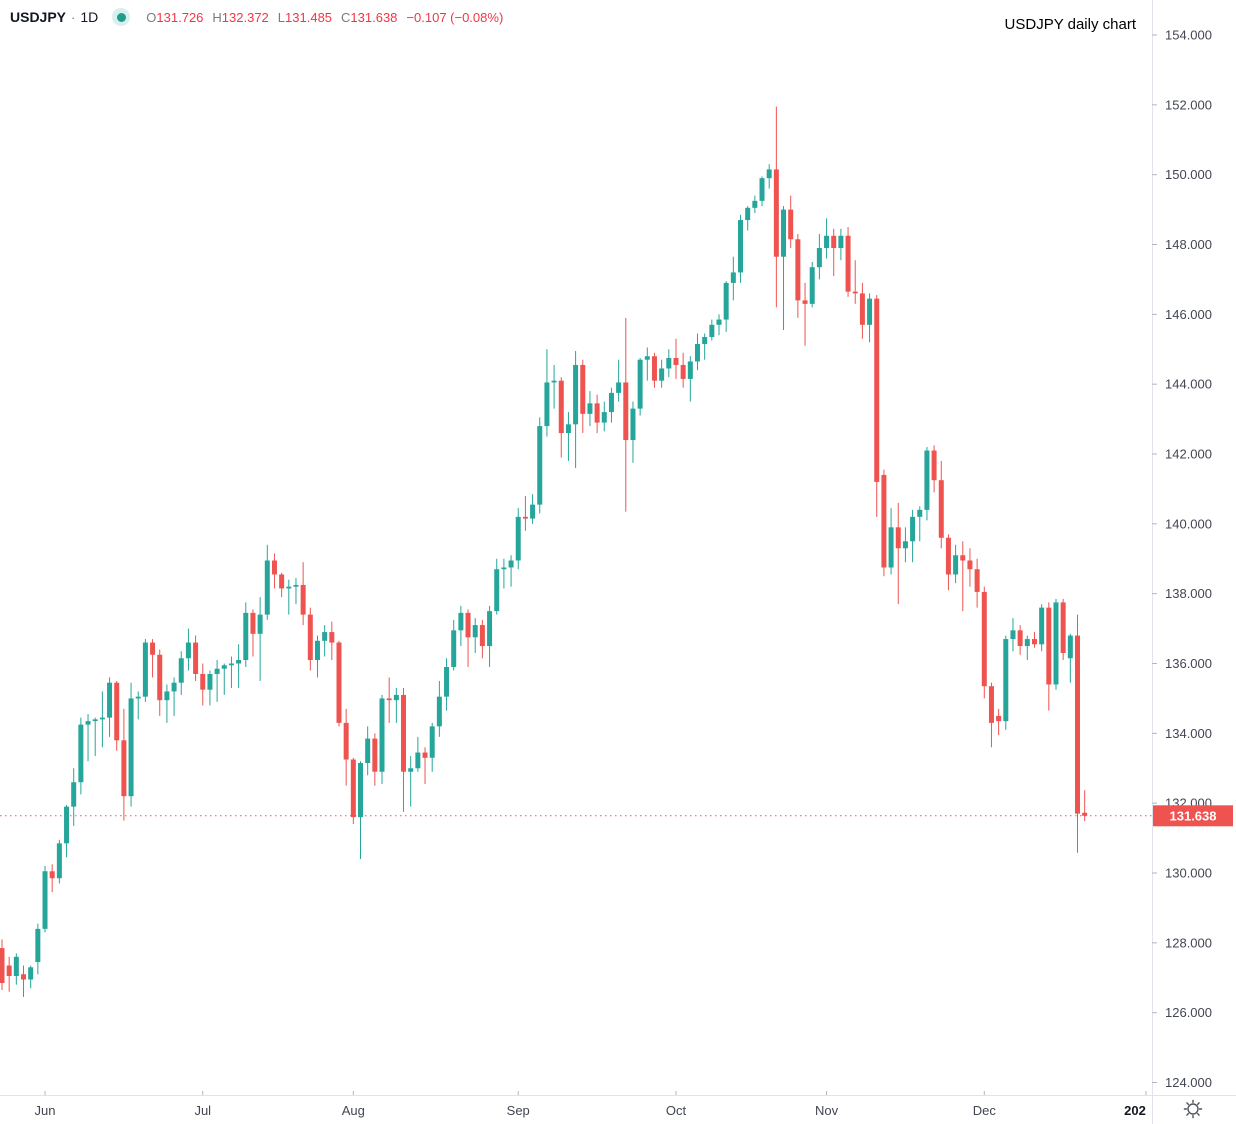 The height and width of the screenshot is (1124, 1236). Describe the element at coordinates (1188, 454) in the screenshot. I see `price-axis-label: 142.000` at that location.